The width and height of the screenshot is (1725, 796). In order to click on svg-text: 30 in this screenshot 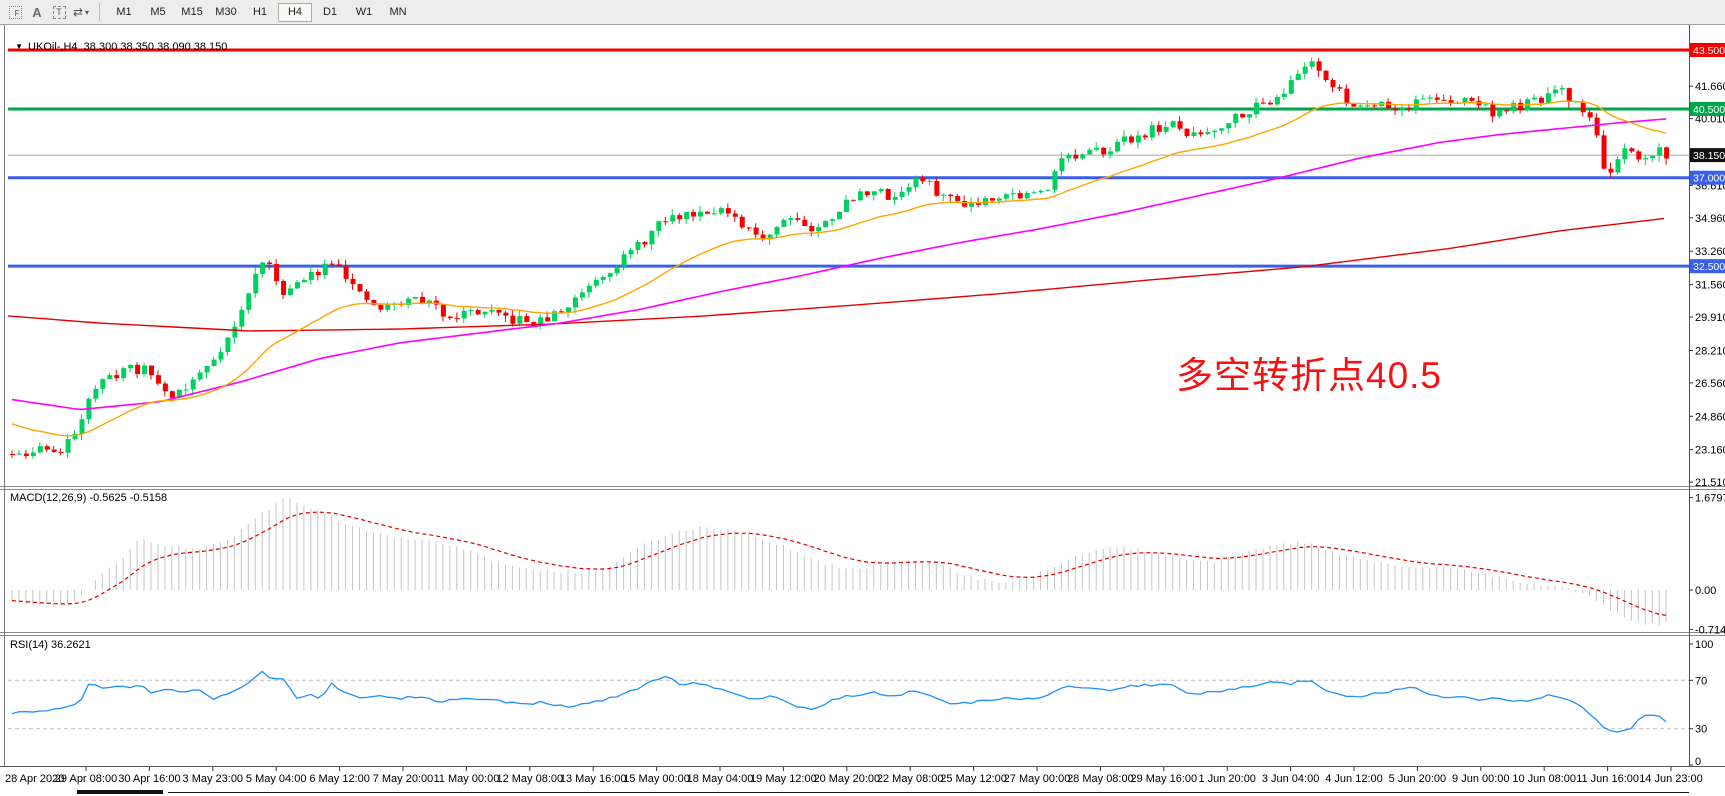, I will do `click(1701, 730)`.